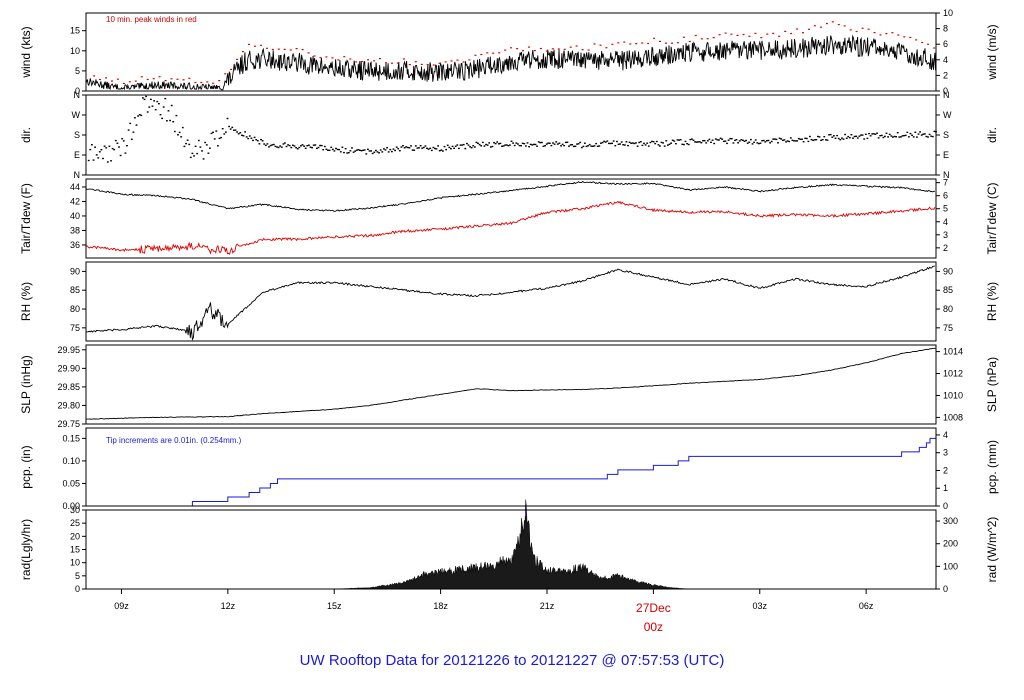 The image size is (1024, 700). Describe the element at coordinates (992, 467) in the screenshot. I see `right-axis-title: pcp. (mm)` at that location.